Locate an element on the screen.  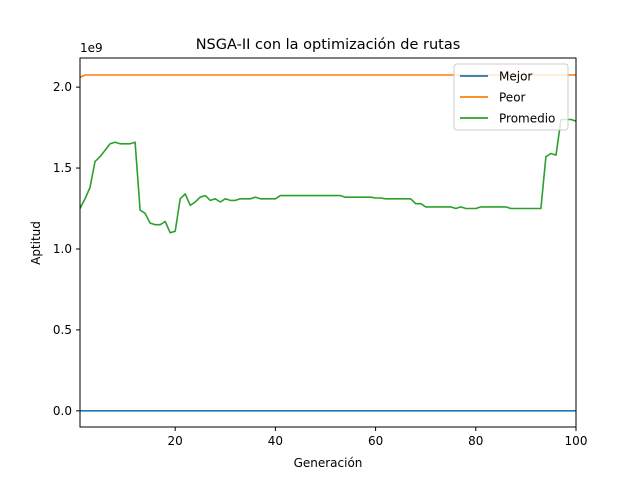
y-offset-label: 1e9 is located at coordinates (91, 48).